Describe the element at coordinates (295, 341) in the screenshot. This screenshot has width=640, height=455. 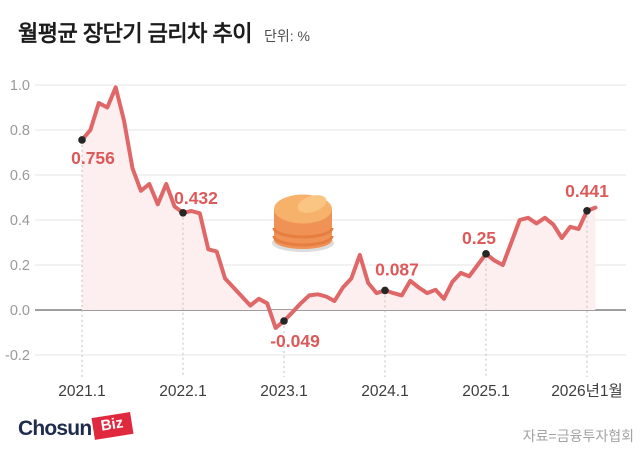
I see `svg-text: -0.049` at that location.